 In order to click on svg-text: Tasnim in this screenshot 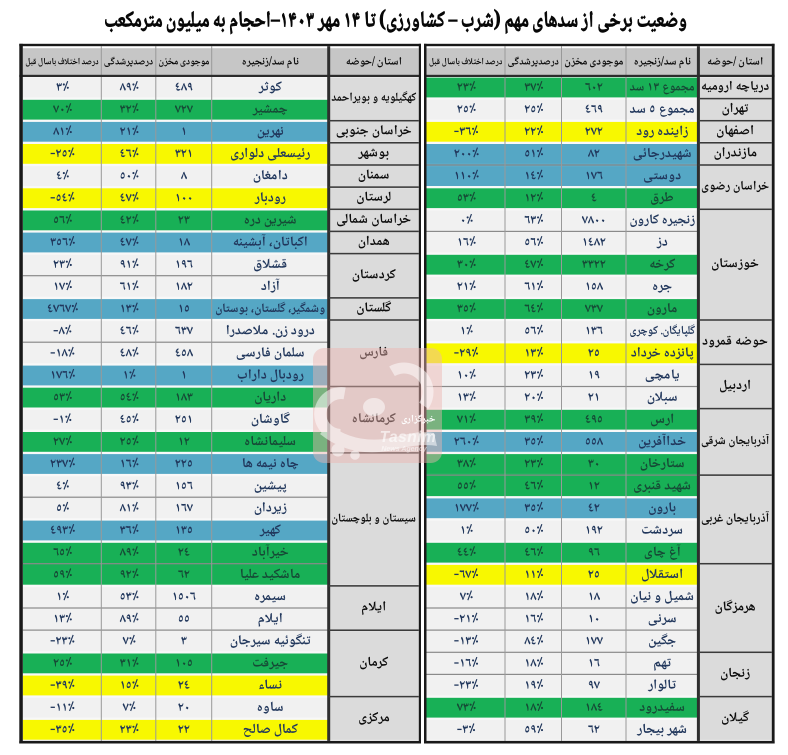, I will do `click(408, 437)`.